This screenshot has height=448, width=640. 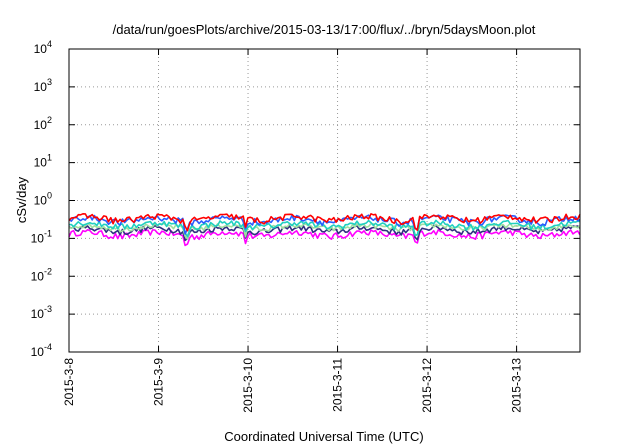 What do you see at coordinates (43, 199) in the screenshot?
I see `y-tick-label: 10⁰` at bounding box center [43, 199].